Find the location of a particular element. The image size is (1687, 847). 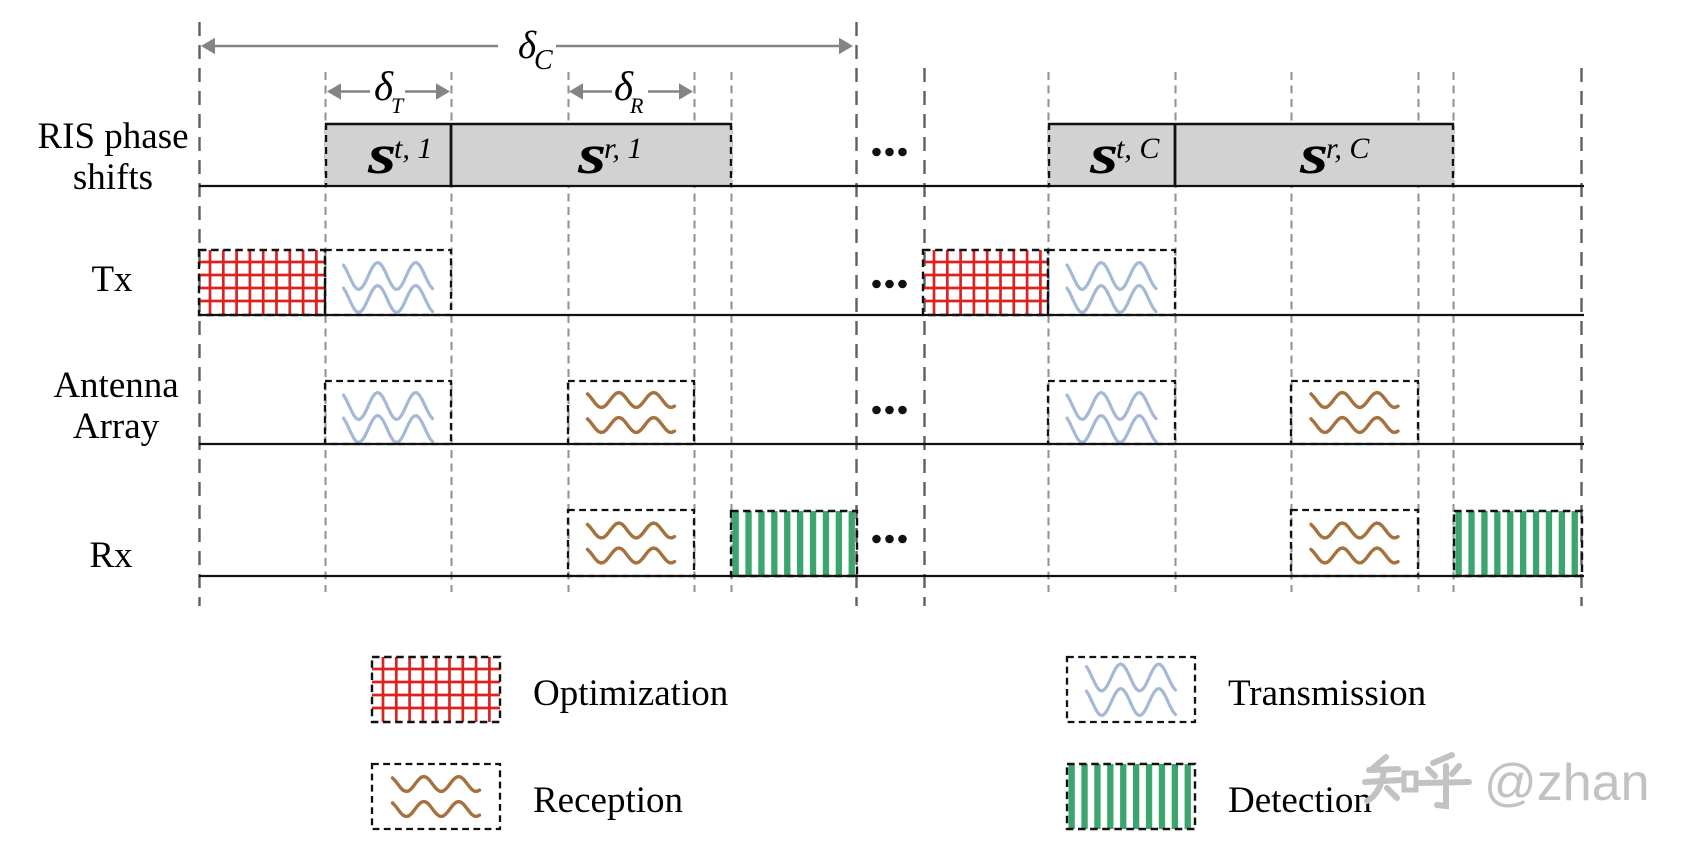

svg-text: @zhan is located at coordinates (1567, 783).